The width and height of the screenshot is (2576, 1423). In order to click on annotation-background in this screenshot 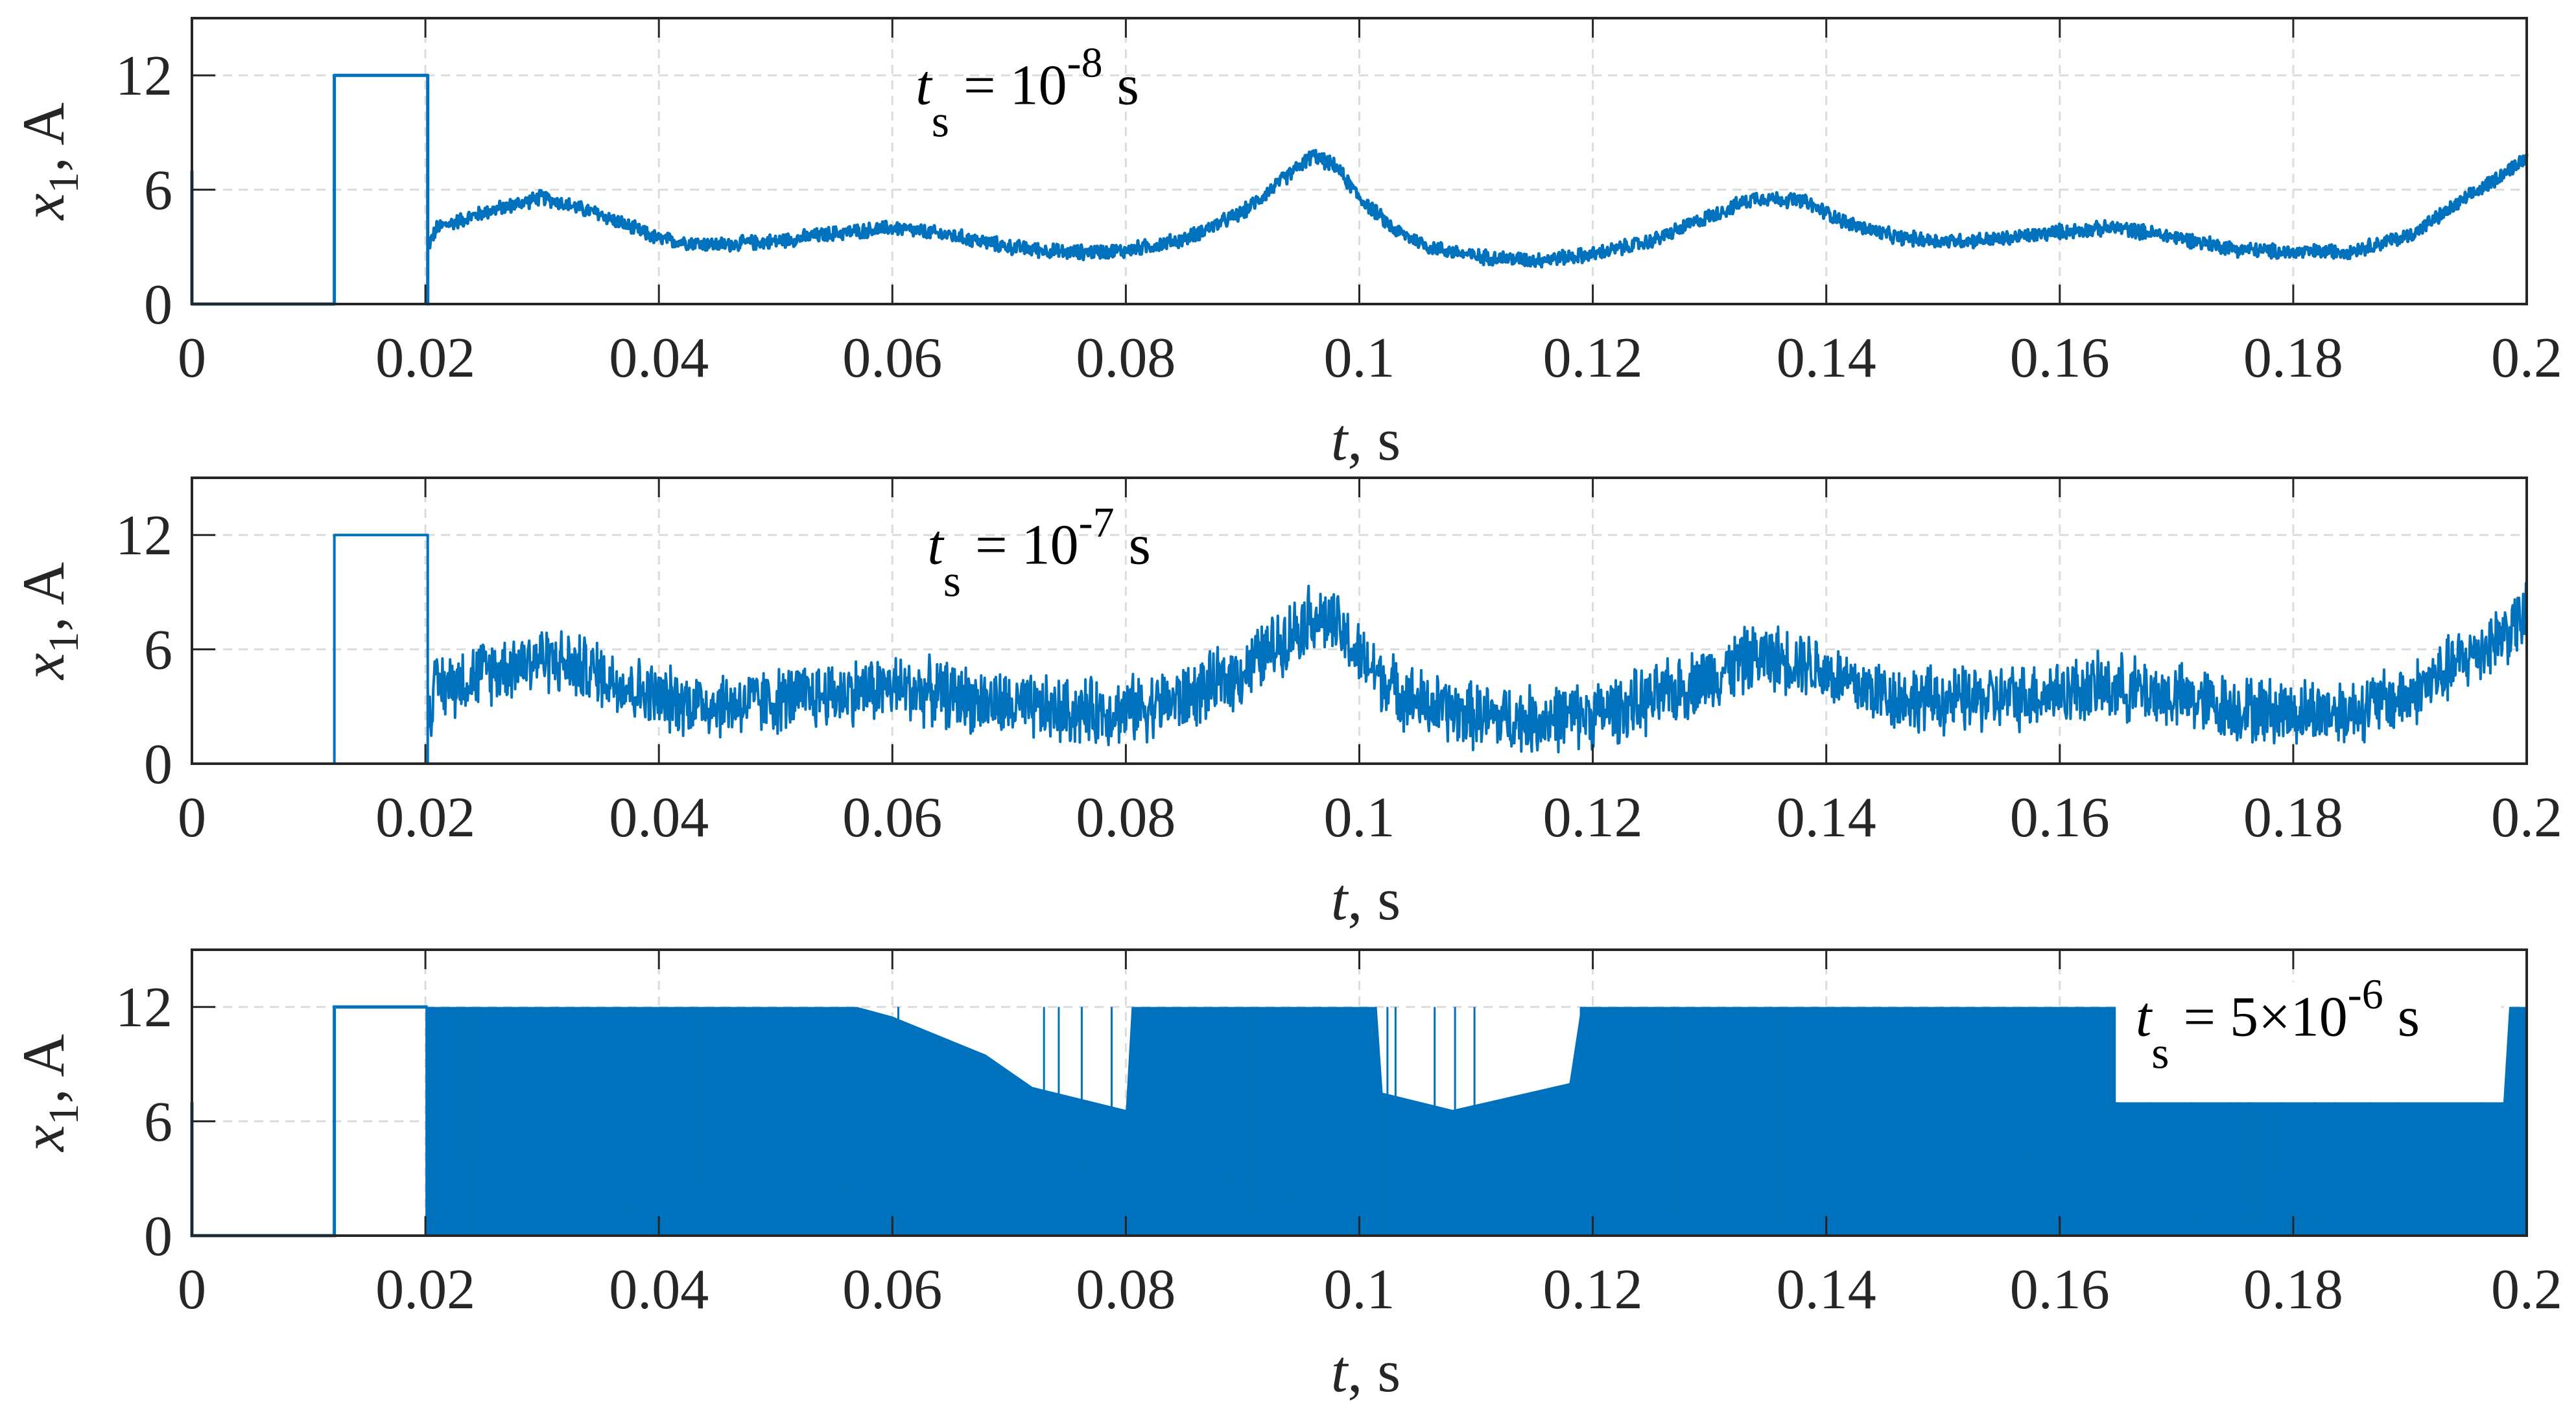, I will do `click(2308, 1042)`.